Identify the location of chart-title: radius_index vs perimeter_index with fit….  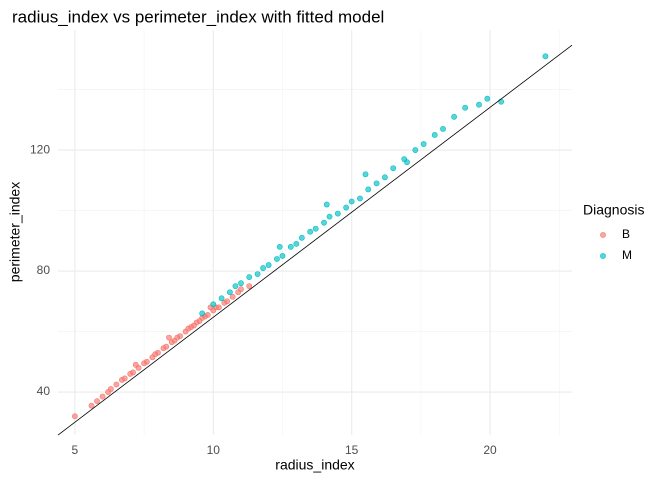
(198, 16).